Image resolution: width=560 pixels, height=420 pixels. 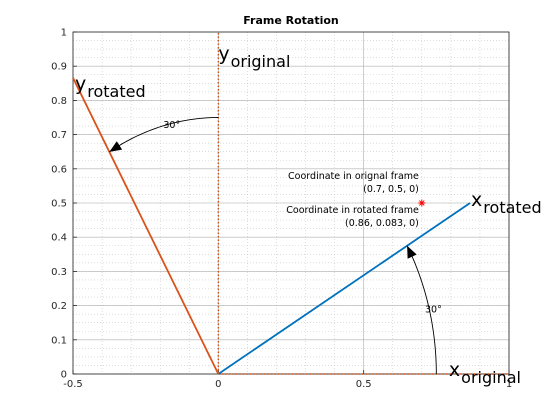 What do you see at coordinates (59, 340) in the screenshot?
I see `y-tick-label: 0.1` at bounding box center [59, 340].